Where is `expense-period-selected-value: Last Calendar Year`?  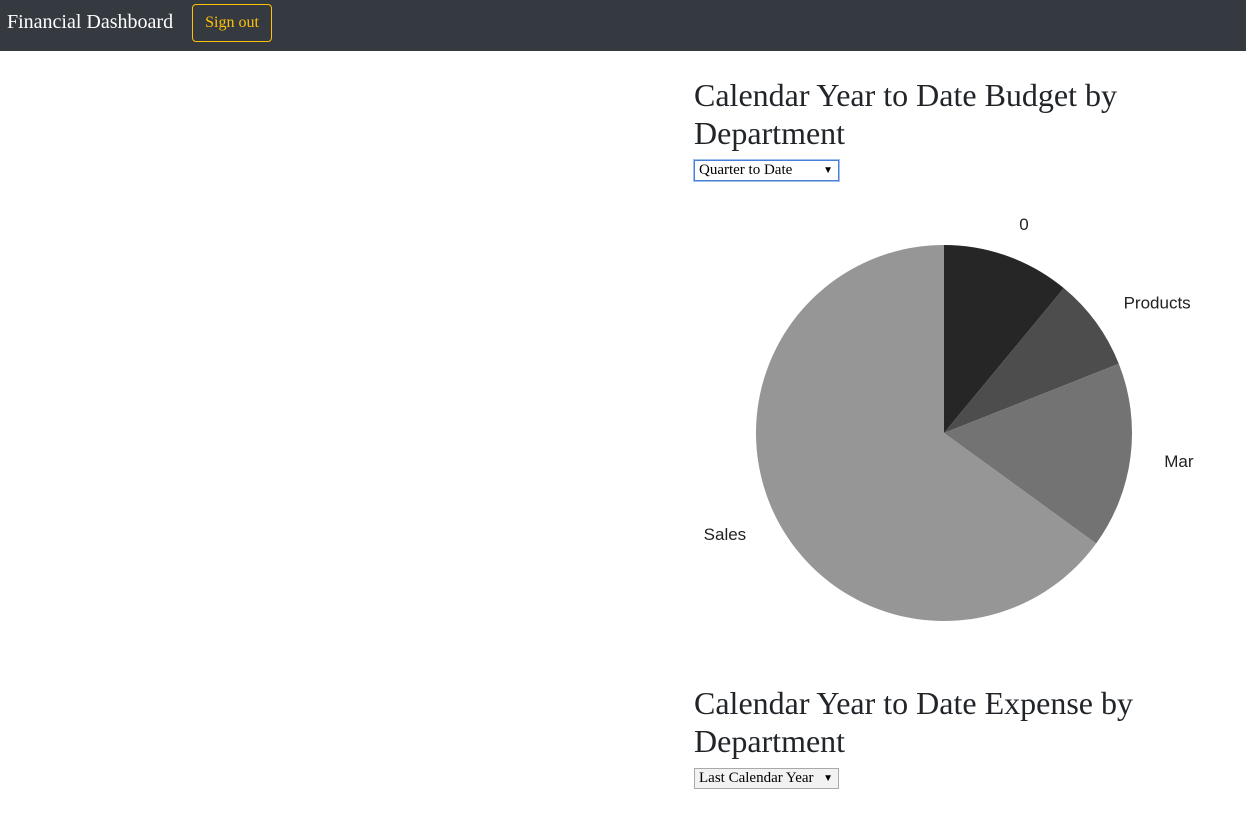 expense-period-selected-value: Last Calendar Year is located at coordinates (756, 778).